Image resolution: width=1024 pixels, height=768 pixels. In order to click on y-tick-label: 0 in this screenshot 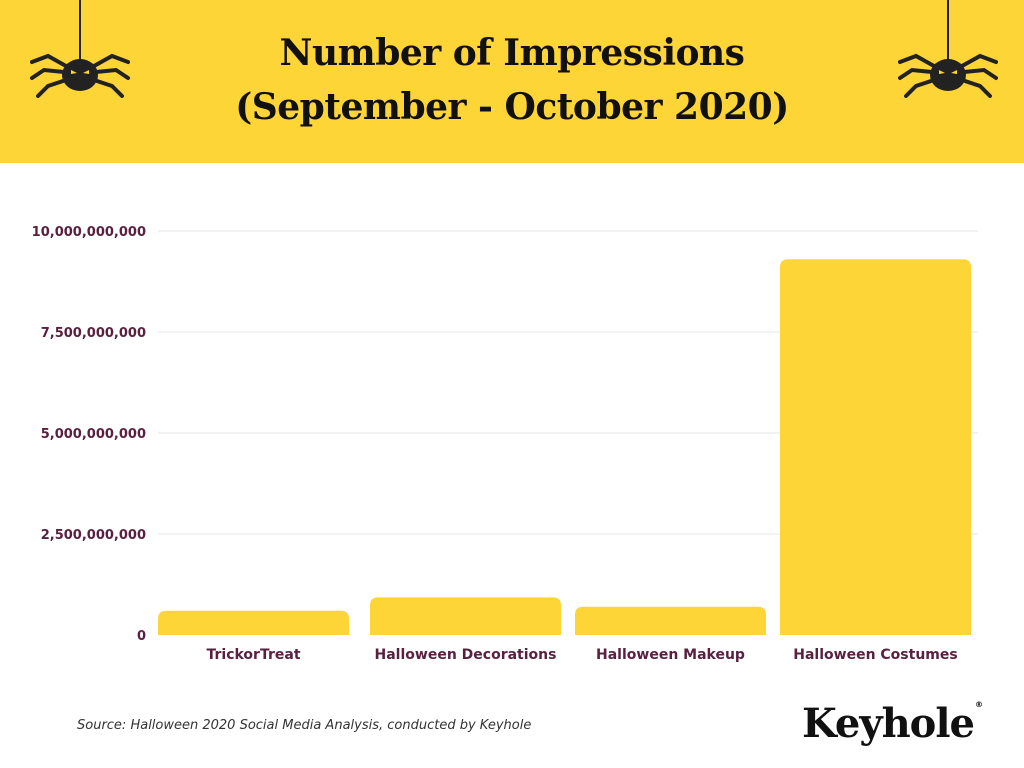, I will do `click(141, 636)`.